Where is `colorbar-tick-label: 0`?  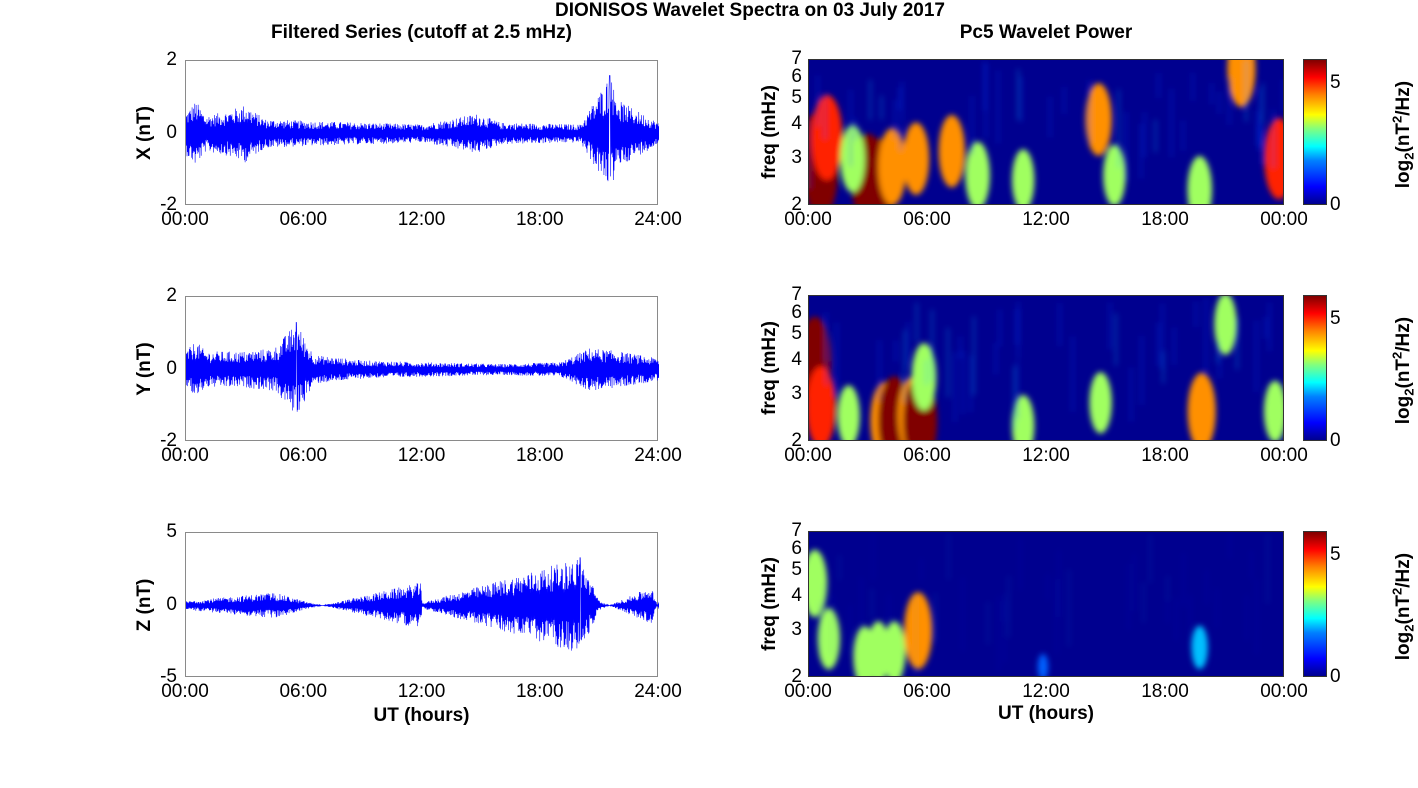
colorbar-tick-label: 0 is located at coordinates (1335, 440).